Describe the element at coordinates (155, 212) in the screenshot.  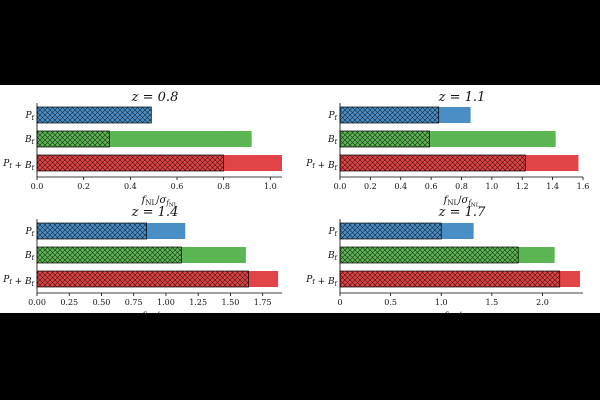
I see `panel-title: z = 1.4` at that location.